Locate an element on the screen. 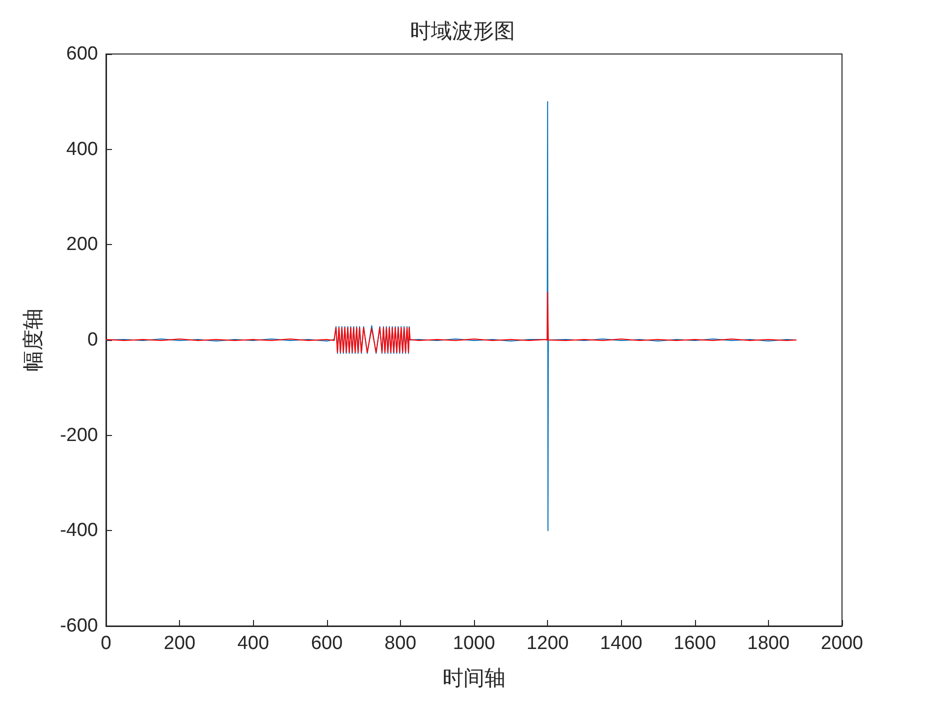 The width and height of the screenshot is (925, 722). x-tick-label: 200 is located at coordinates (180, 643).